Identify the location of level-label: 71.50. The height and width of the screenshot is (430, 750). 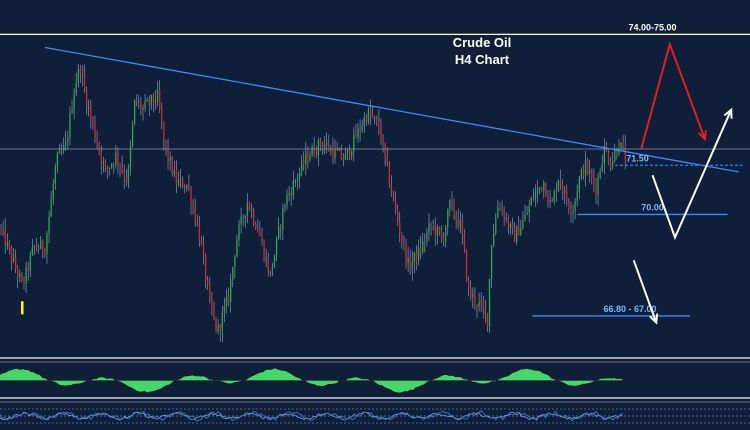
(637, 158).